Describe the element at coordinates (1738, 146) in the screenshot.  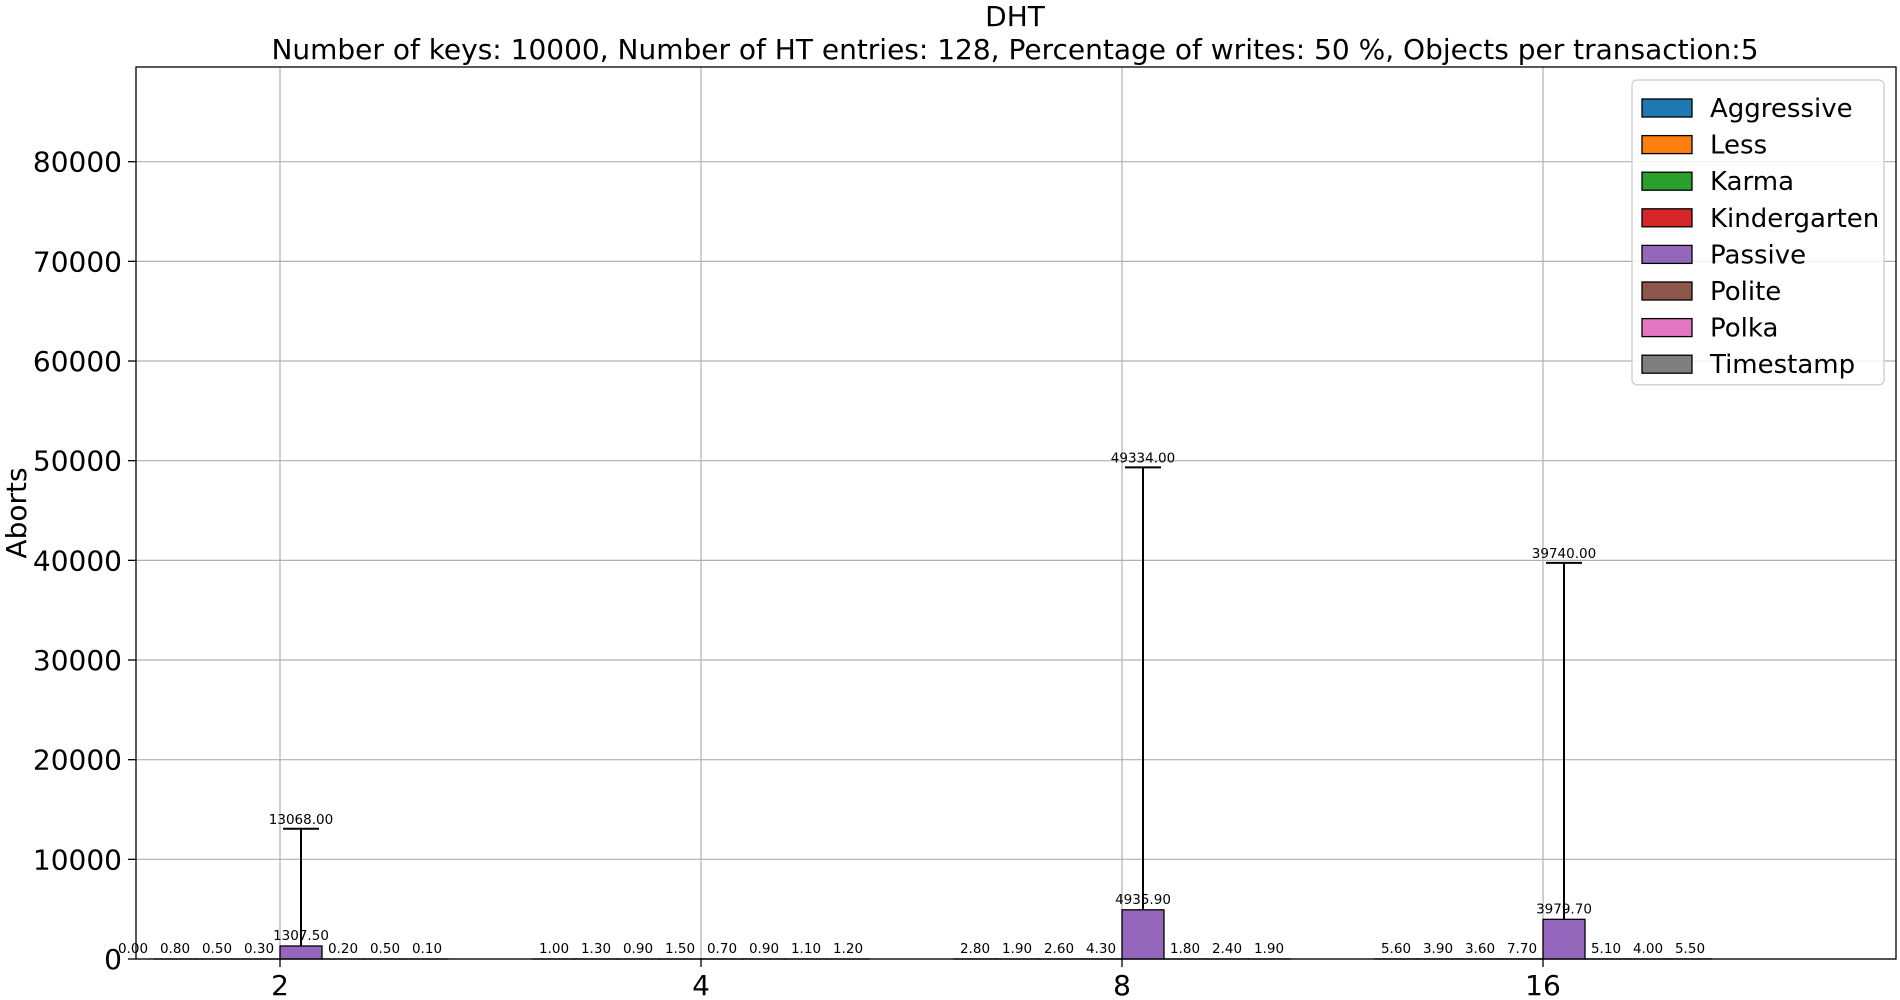
I see `legend-label-less: Less` at that location.